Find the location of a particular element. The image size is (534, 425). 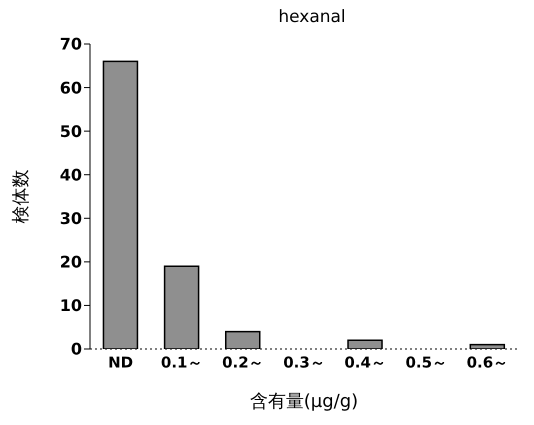

x-tick-label: ND is located at coordinates (121, 363).